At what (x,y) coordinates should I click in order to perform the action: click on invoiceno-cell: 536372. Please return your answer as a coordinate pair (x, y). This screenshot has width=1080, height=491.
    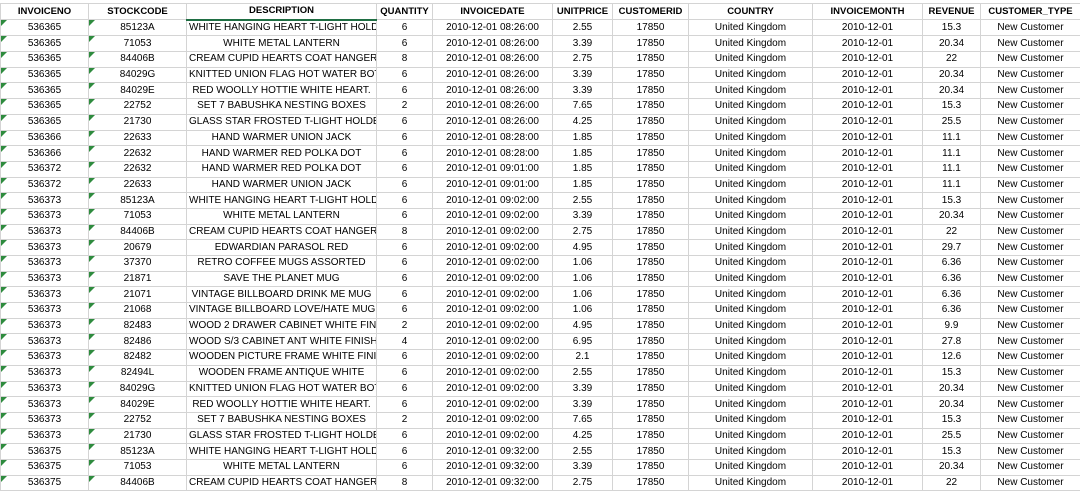
    Looking at the image, I should click on (45, 185).